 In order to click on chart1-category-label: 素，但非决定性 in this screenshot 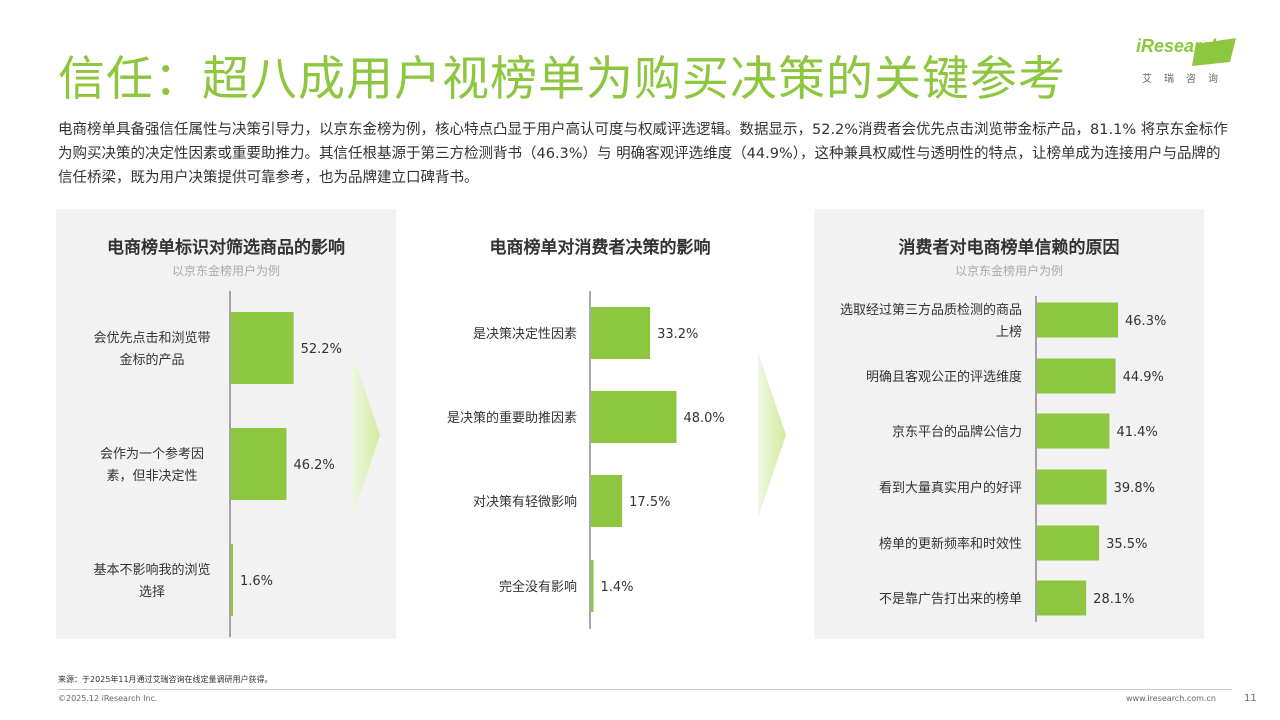, I will do `click(151, 476)`.